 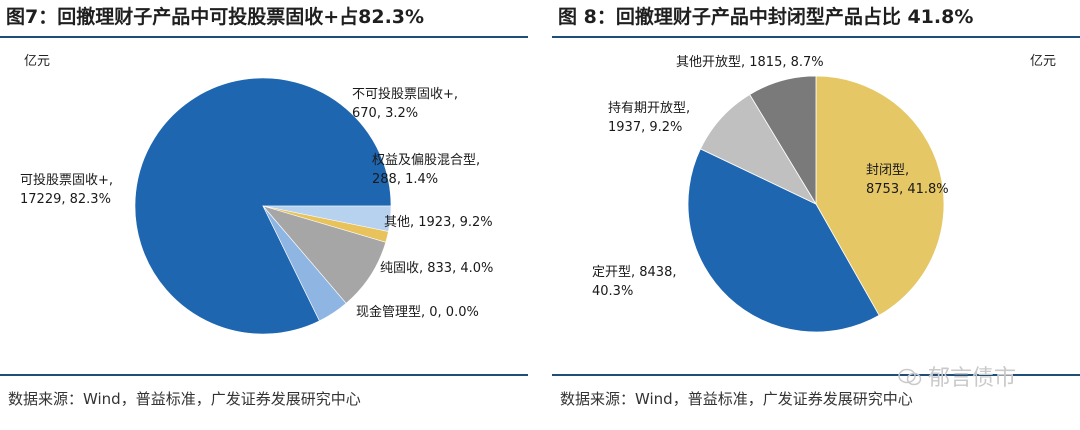 I want to click on wechat-icon, so click(x=910, y=377).